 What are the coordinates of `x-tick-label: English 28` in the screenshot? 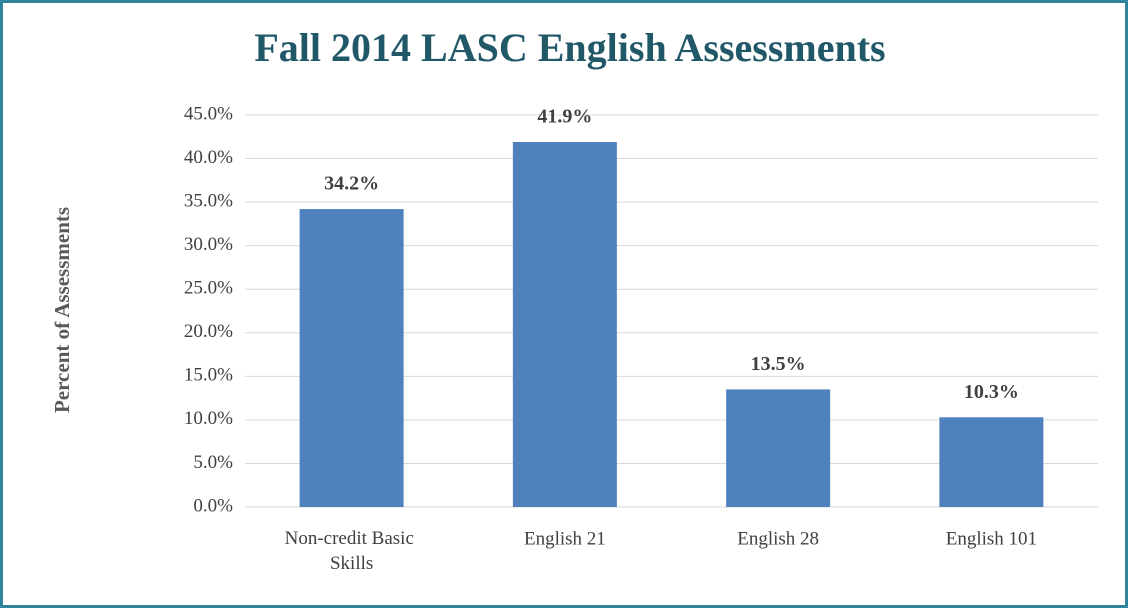 It's located at (778, 538).